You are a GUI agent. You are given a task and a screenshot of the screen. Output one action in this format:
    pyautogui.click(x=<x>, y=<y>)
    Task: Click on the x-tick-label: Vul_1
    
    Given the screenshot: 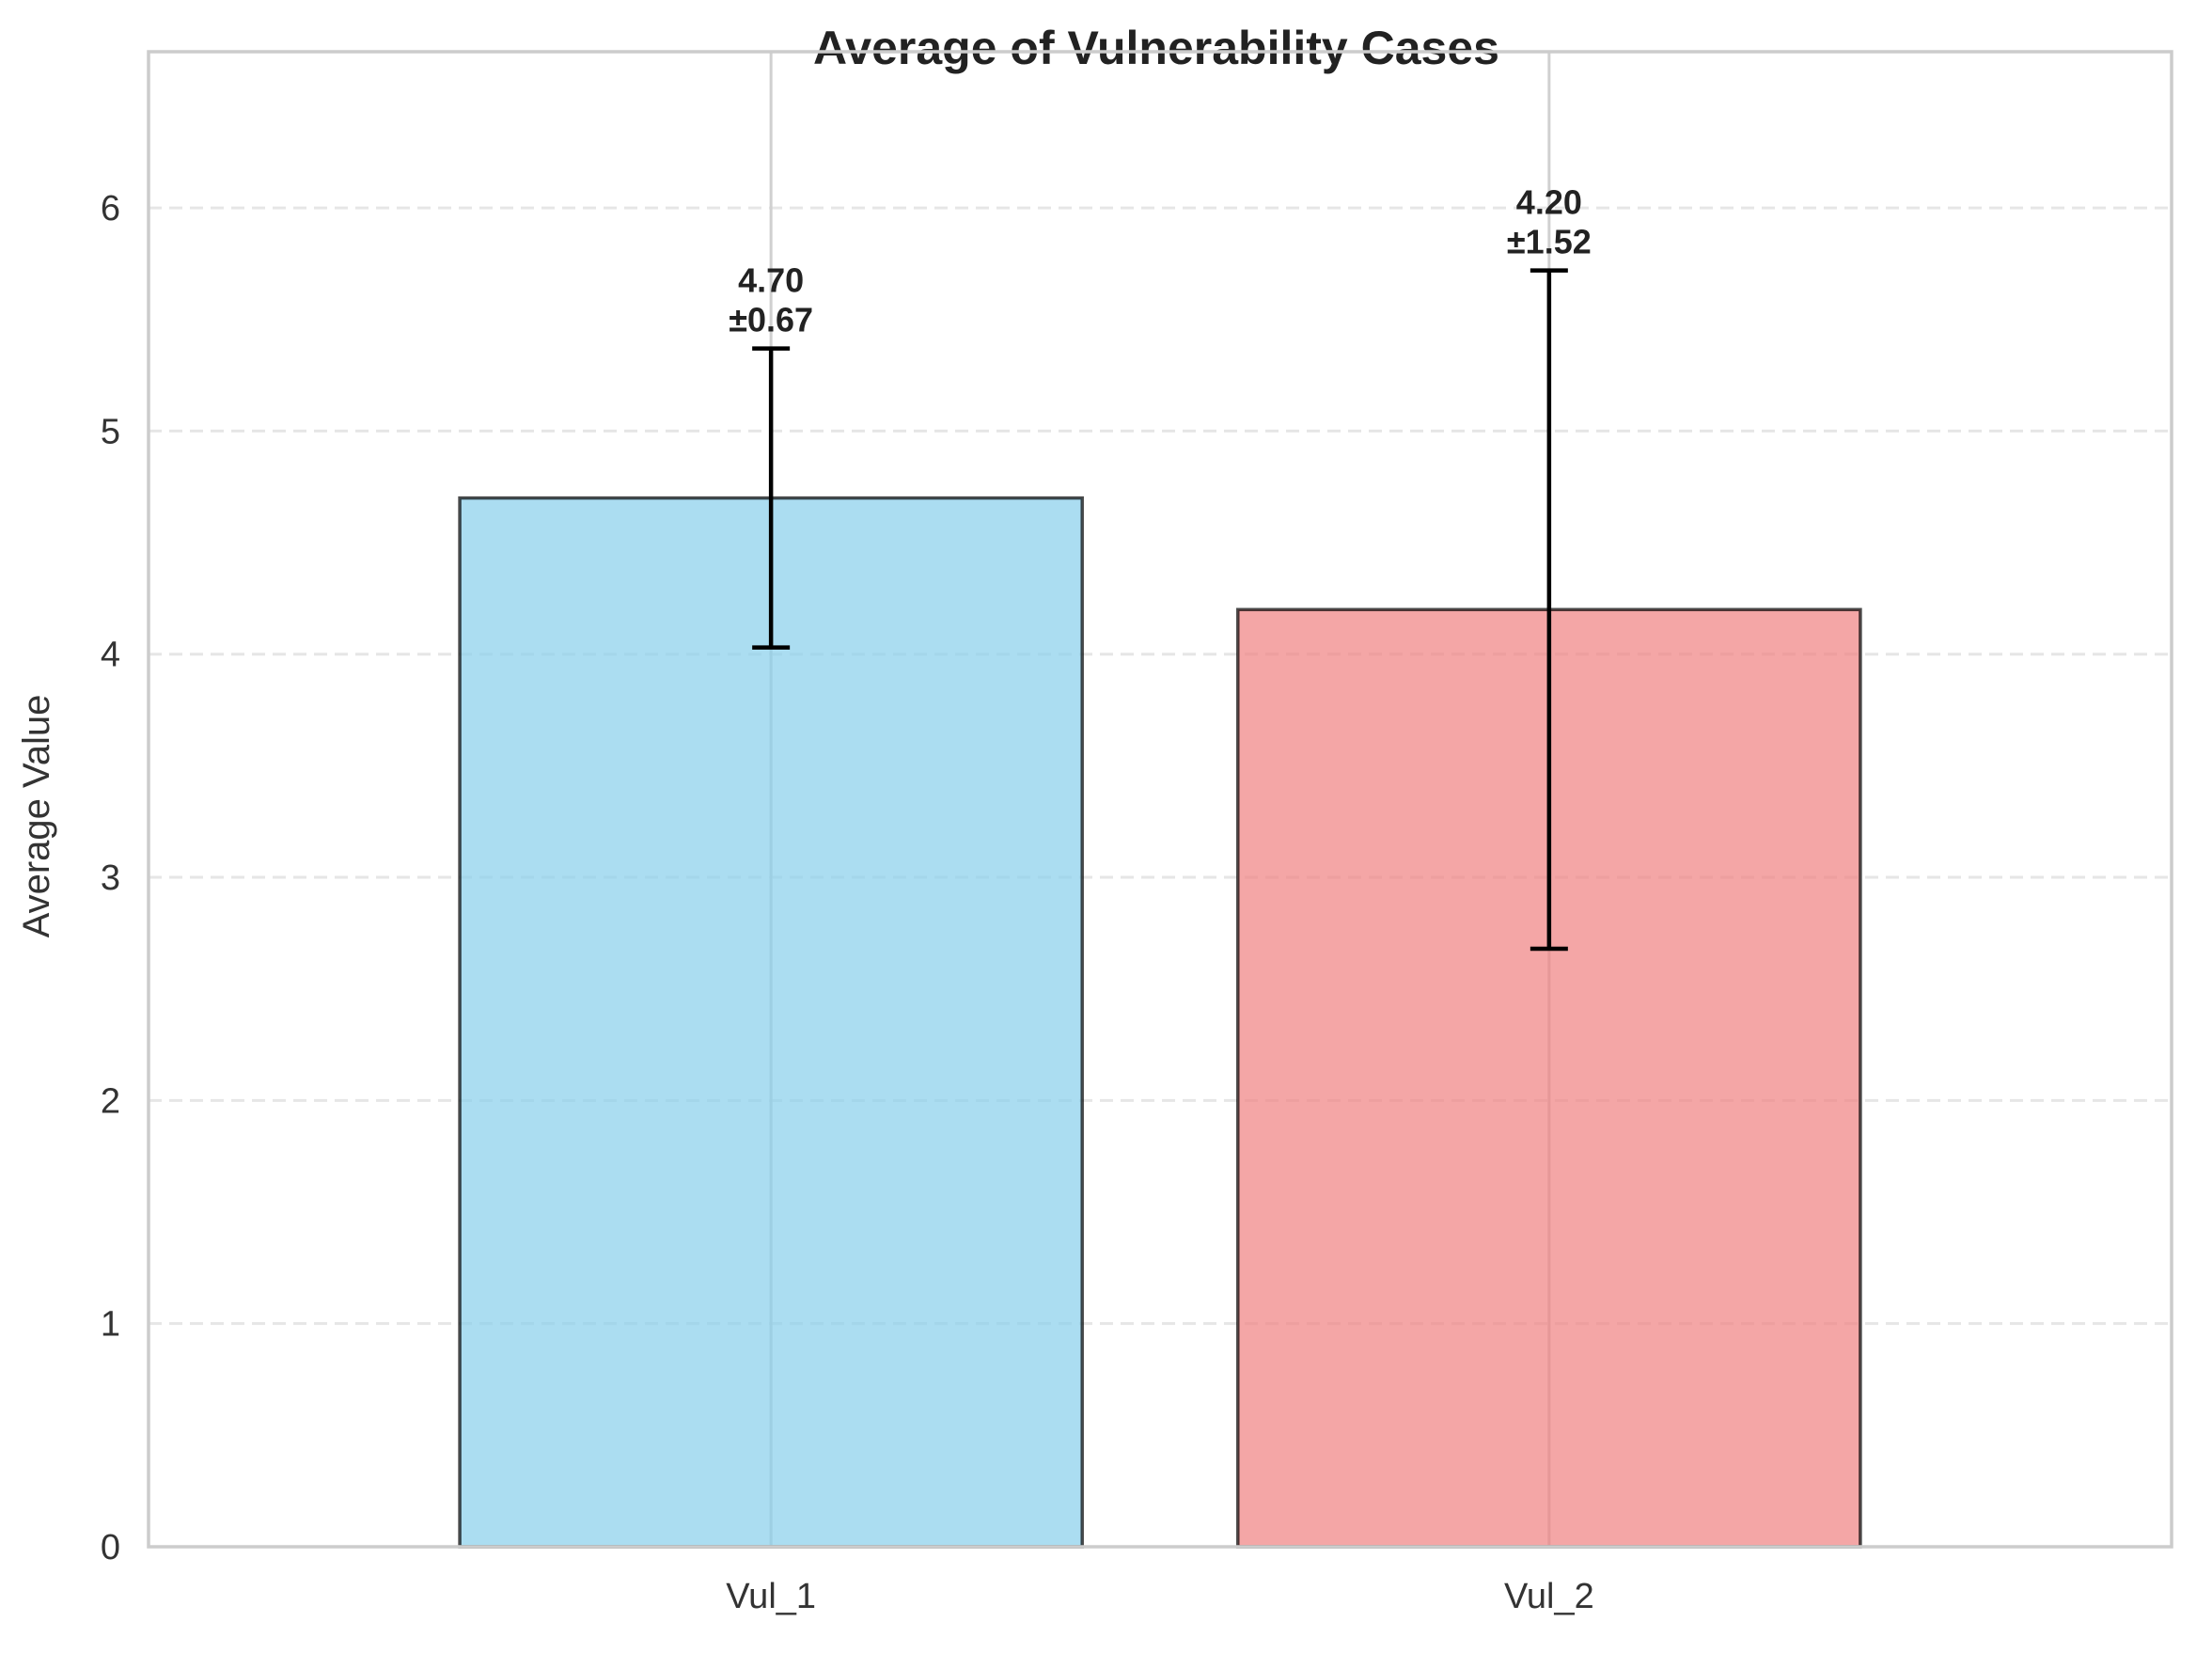 What is the action you would take?
    pyautogui.click(x=771, y=1596)
    